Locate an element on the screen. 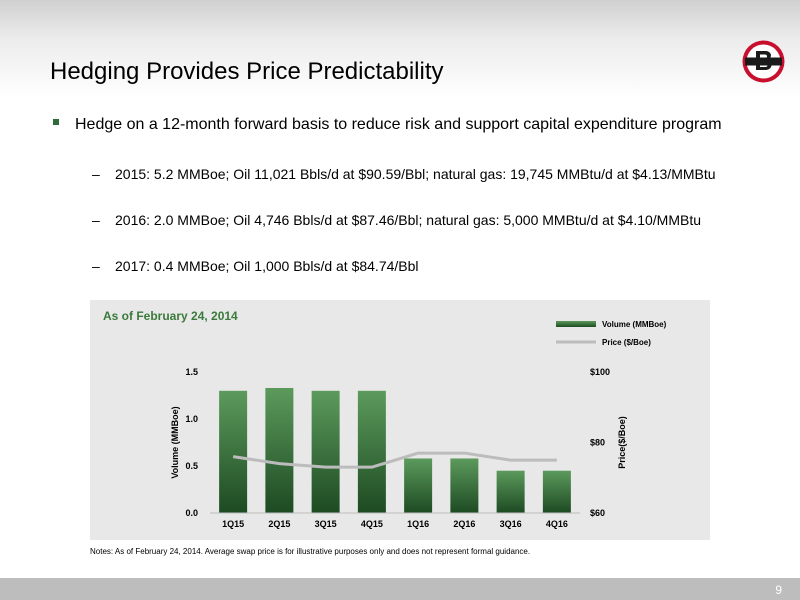 The width and height of the screenshot is (800, 600). y-axis-label: Volume (MMBoe) is located at coordinates (175, 442).